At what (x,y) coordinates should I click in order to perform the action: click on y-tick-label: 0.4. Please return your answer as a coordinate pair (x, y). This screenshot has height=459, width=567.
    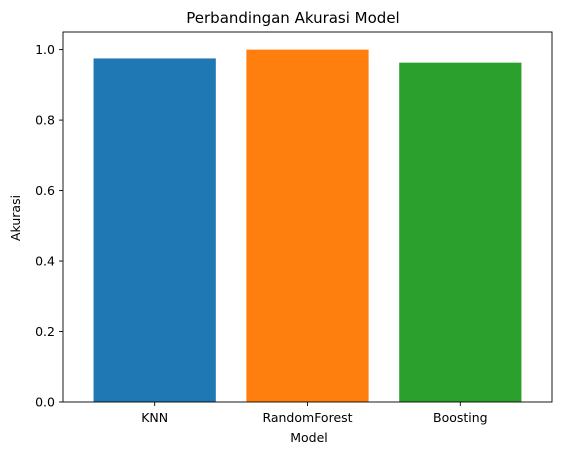
    Looking at the image, I should click on (45, 261).